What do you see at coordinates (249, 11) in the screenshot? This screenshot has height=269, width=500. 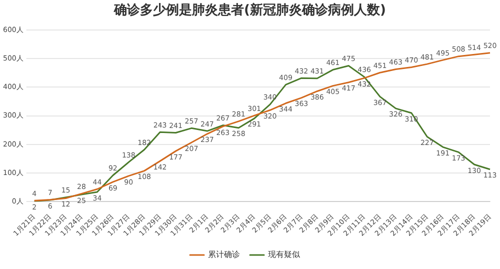 I see `chart-title: 确诊多少例是肺炎患者(新冠肺炎确诊病例人数)` at bounding box center [249, 11].